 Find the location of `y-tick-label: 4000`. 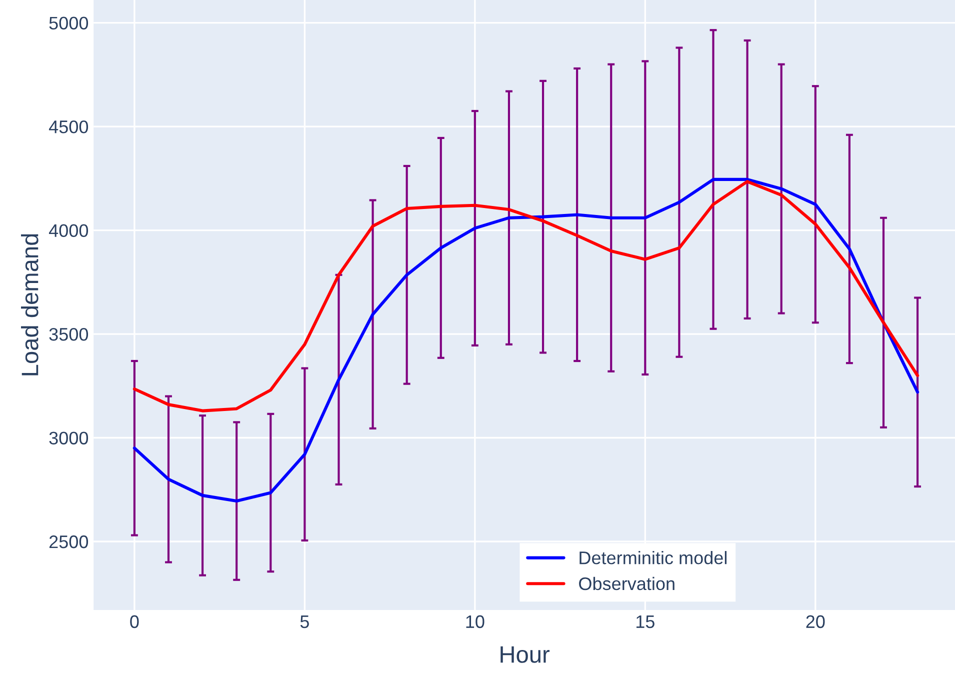

y-tick-label: 4000 is located at coordinates (68, 231).